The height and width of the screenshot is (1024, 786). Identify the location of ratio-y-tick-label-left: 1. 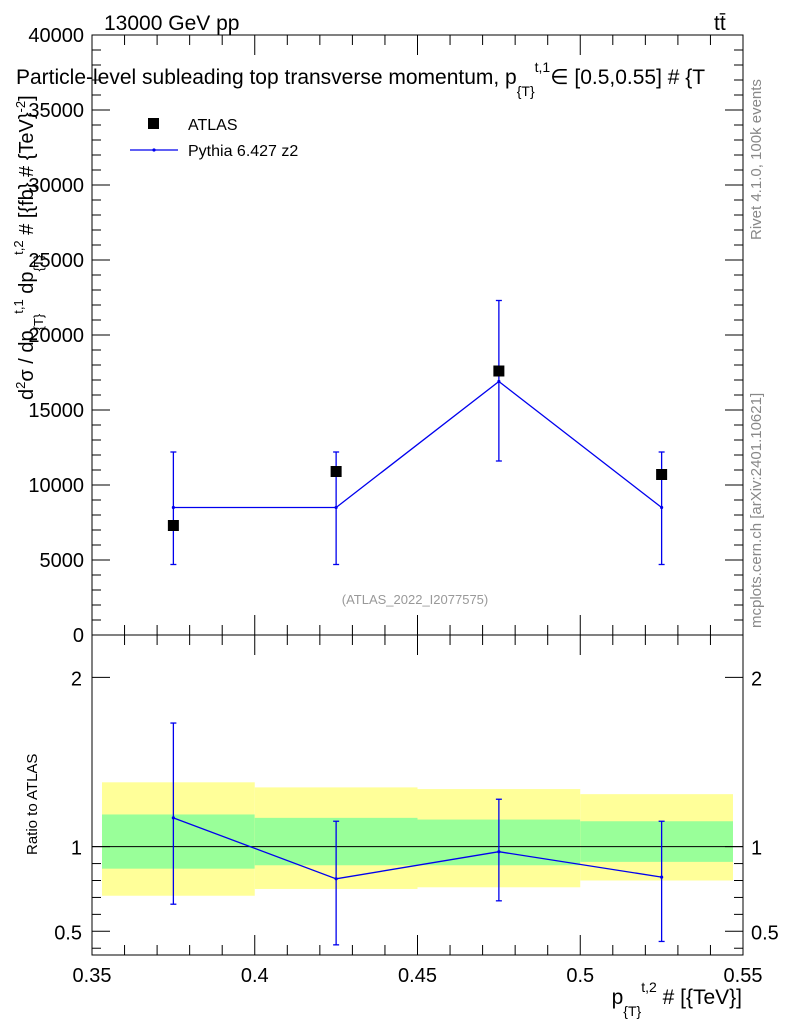
(76, 849).